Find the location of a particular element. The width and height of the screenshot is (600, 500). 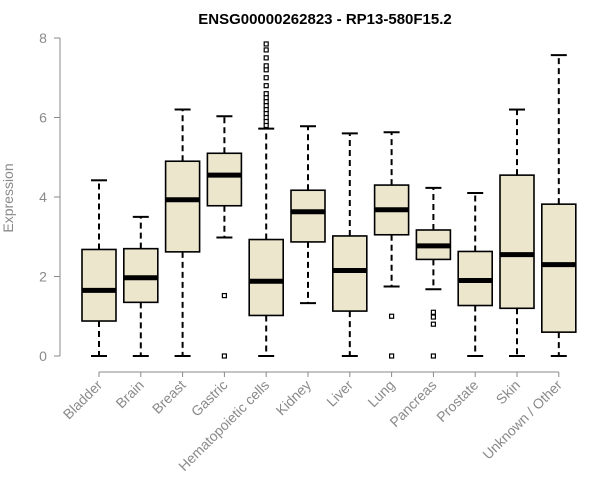

y-tick-label: 0 is located at coordinates (43, 356).